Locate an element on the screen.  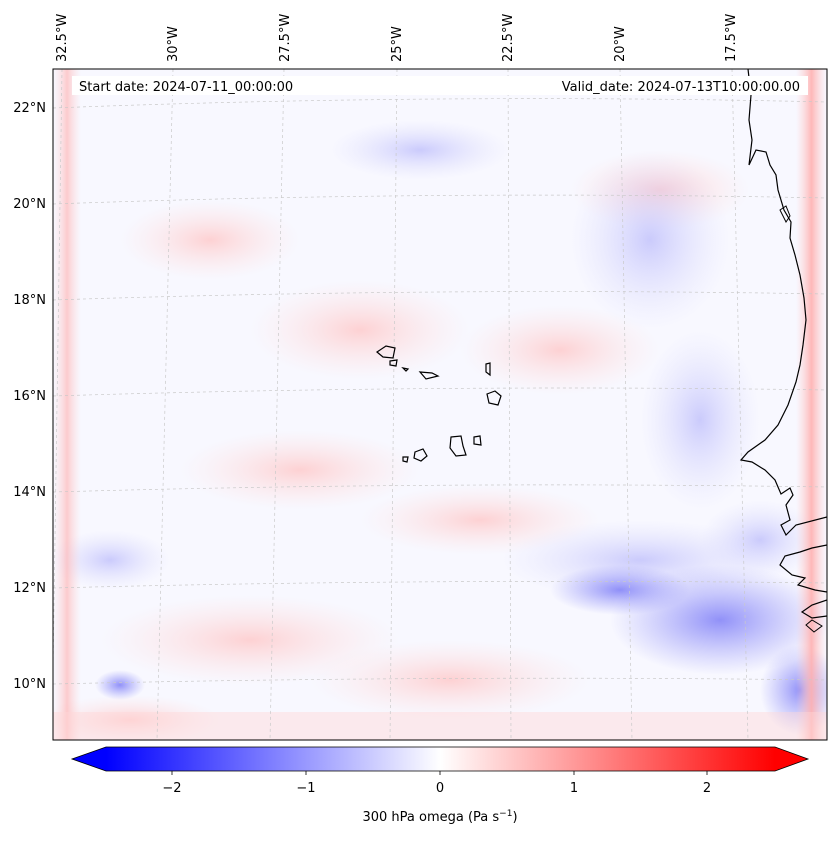
colorbar-tick: −2 is located at coordinates (171, 788).